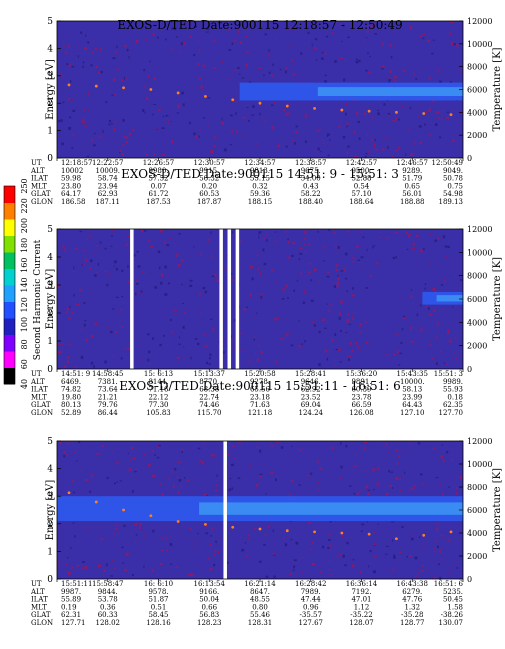  What do you see at coordinates (50, 314) in the screenshot?
I see `y-tick-label: 2` at bounding box center [50, 314].